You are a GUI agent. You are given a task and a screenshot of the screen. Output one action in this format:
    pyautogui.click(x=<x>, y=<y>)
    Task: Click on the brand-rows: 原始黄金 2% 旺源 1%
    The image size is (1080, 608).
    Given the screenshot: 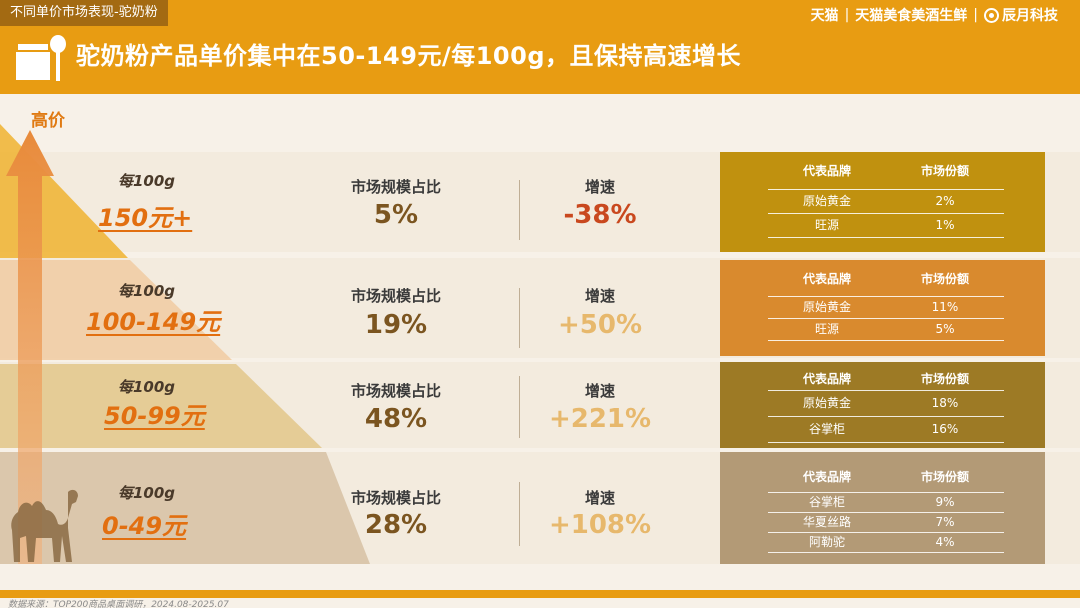 What is the action you would take?
    pyautogui.click(x=886, y=213)
    